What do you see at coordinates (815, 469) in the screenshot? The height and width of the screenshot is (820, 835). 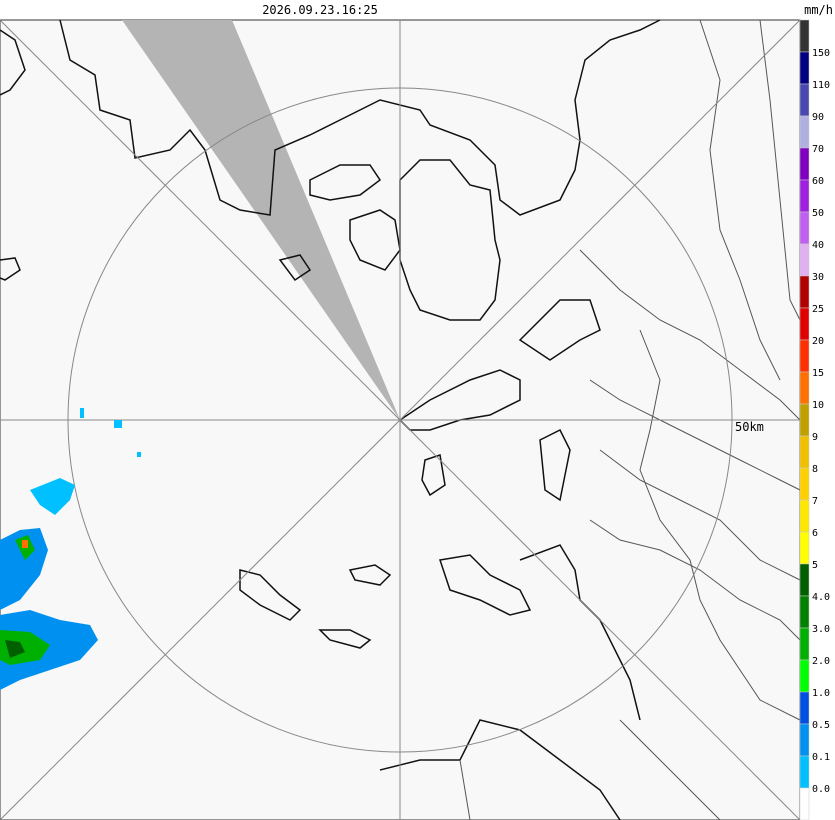 I see `legend-label: 8` at bounding box center [815, 469].